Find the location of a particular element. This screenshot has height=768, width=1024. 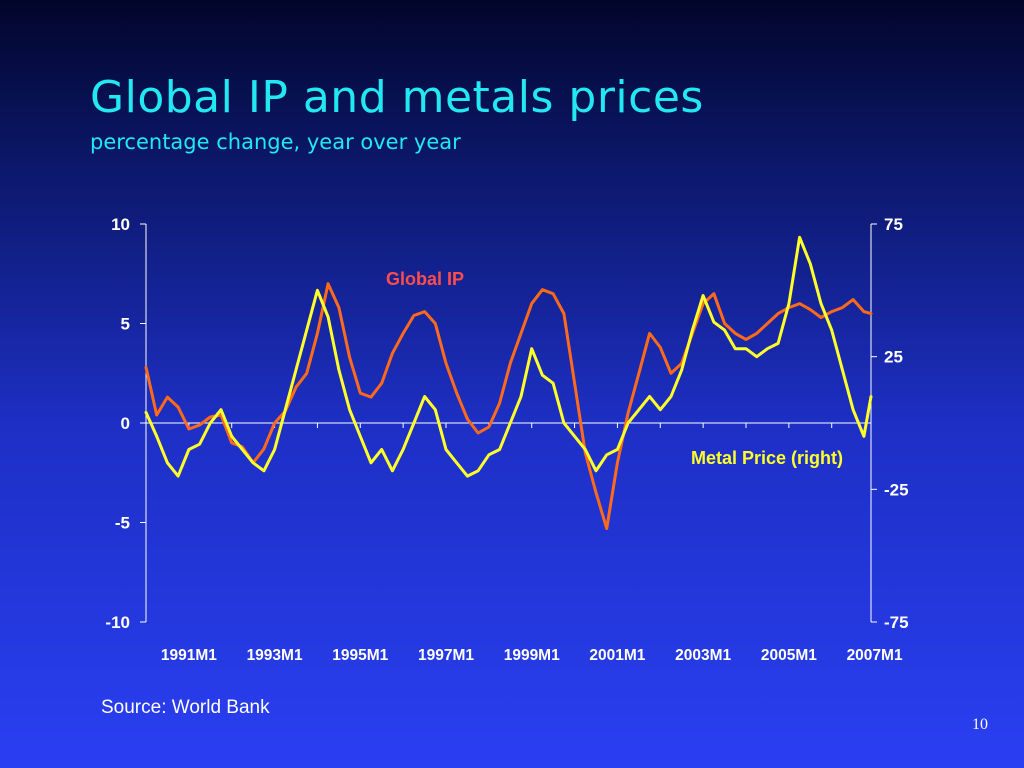

x-axis-tick-label: 1993M1 is located at coordinates (275, 655).